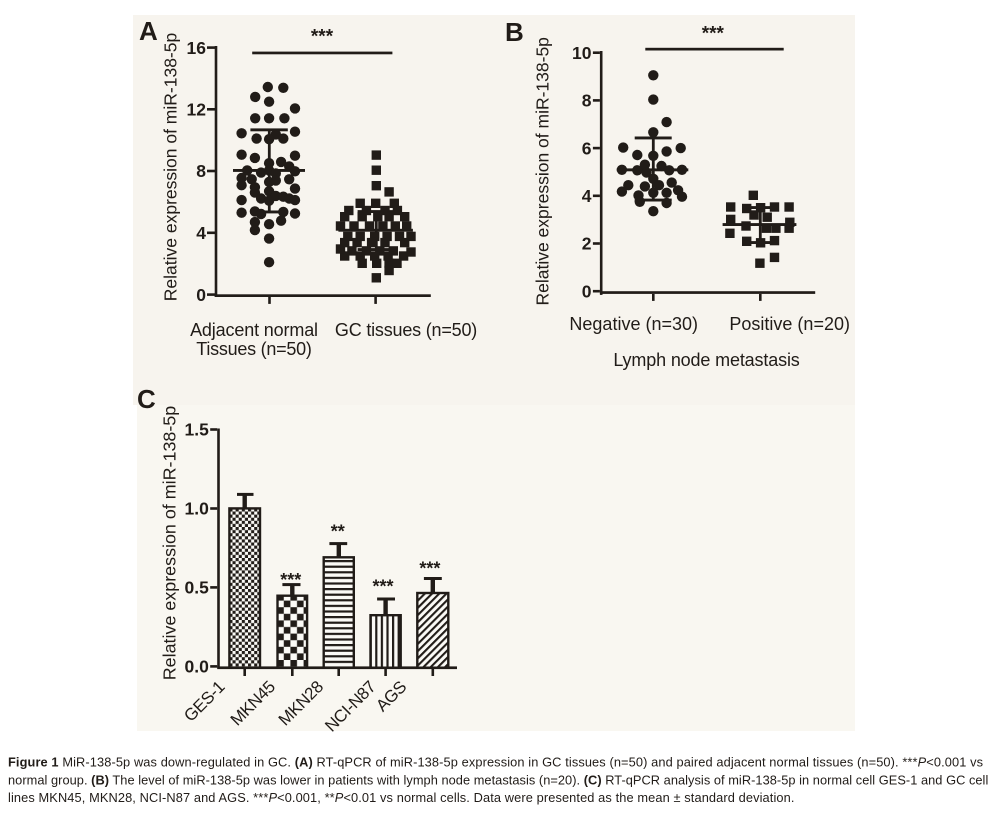  What do you see at coordinates (196, 430) in the screenshot?
I see `svg-text: 1.5` at bounding box center [196, 430].